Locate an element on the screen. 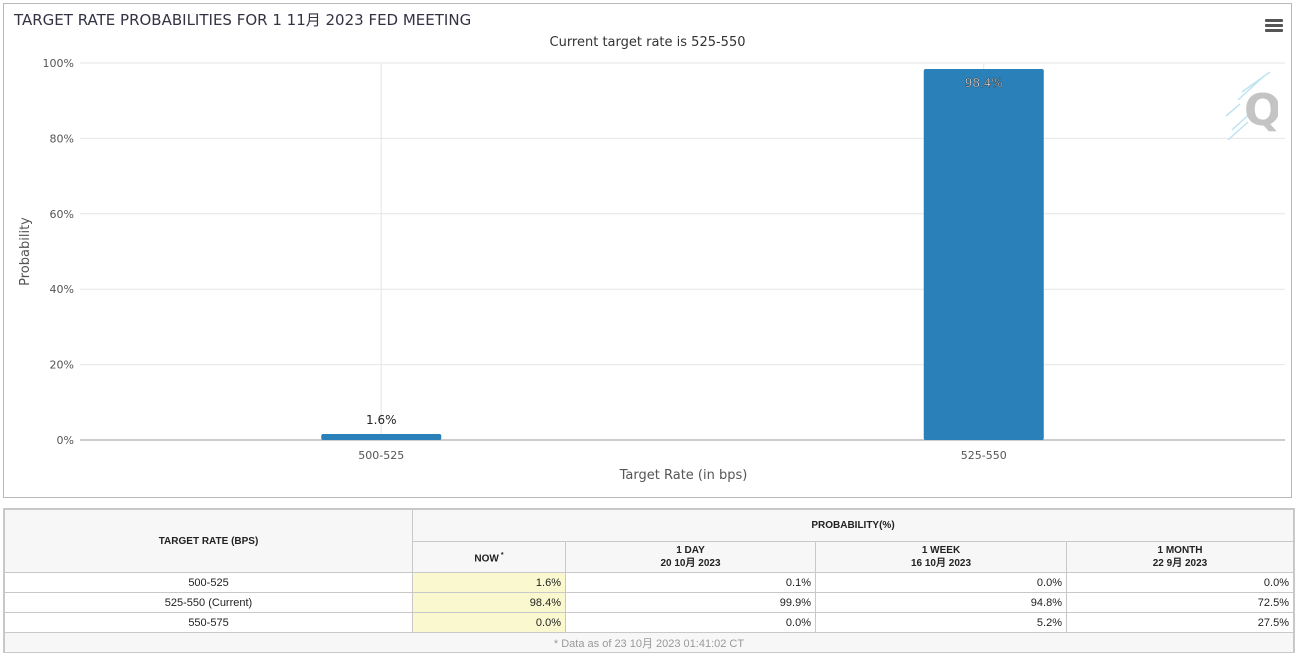 Image resolution: width=1302 pixels, height=653 pixels. y-tick-label: 20% is located at coordinates (62, 365).